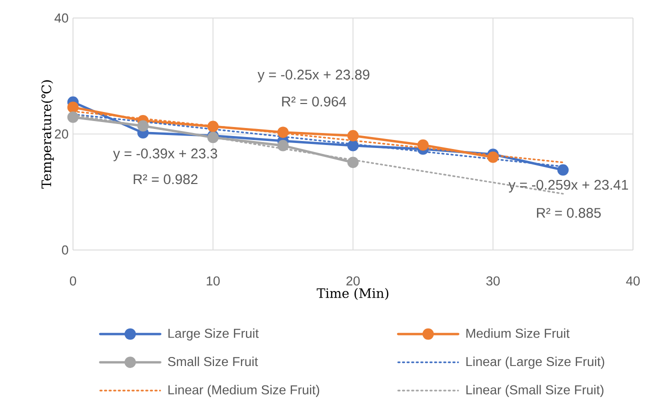 The height and width of the screenshot is (417, 657). What do you see at coordinates (213, 281) in the screenshot?
I see `x-tick-label: 10` at bounding box center [213, 281].